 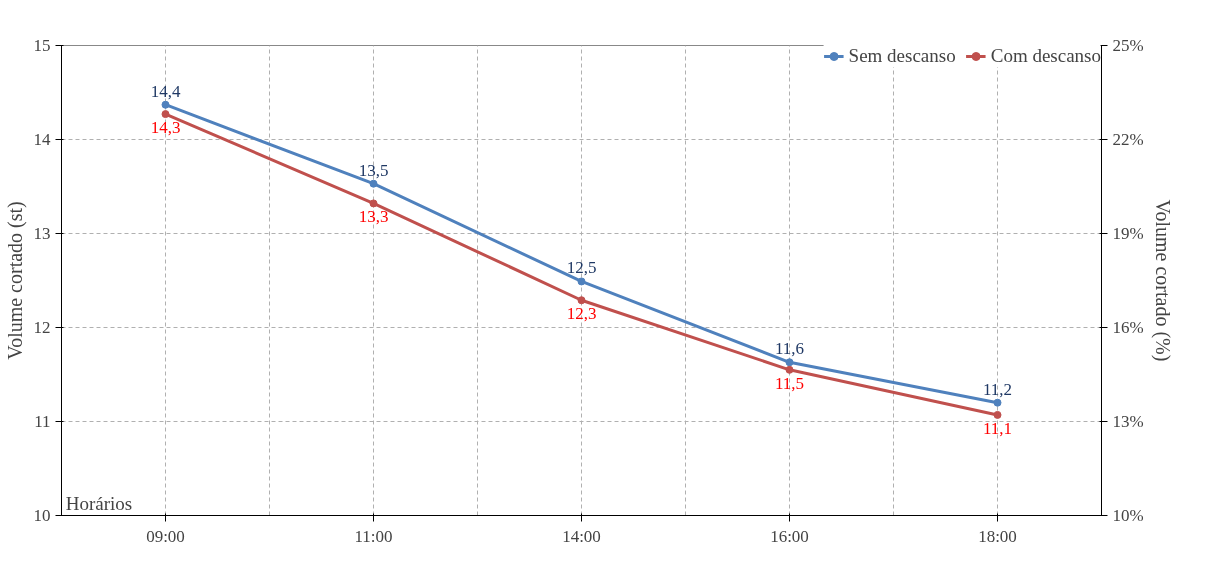 I want to click on data-label: 14,3, so click(x=165, y=128).